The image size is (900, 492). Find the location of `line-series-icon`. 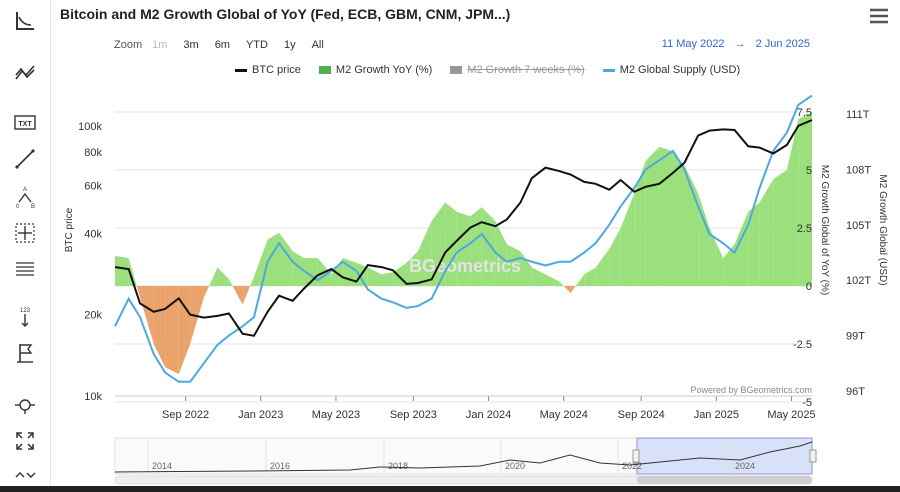

line-series-icon is located at coordinates (25, 73).